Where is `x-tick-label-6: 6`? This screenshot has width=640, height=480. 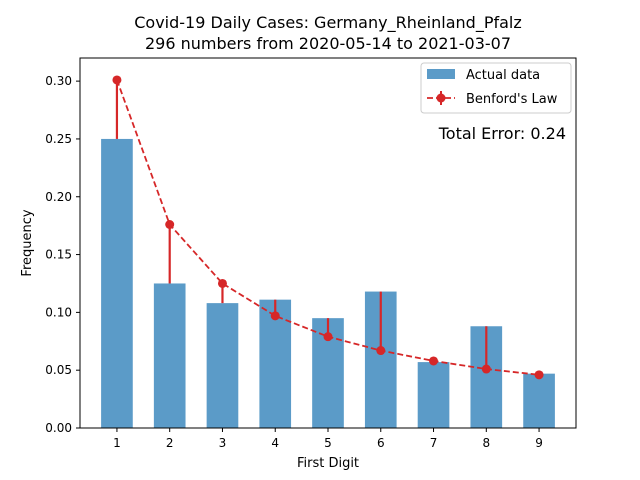
x-tick-label-6: 6 is located at coordinates (381, 443).